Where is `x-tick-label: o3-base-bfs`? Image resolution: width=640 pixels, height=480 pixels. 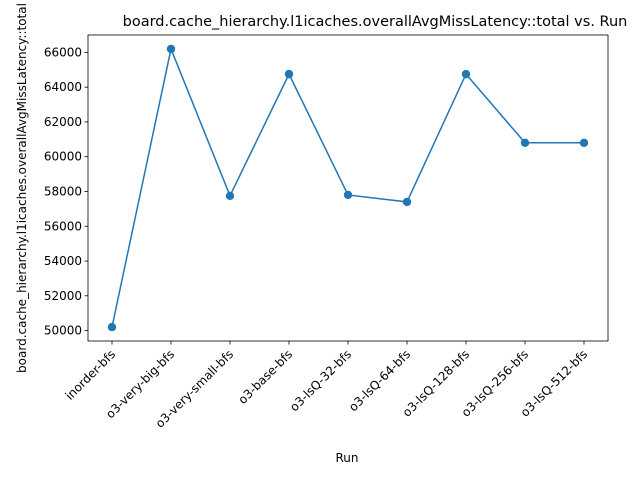
x-tick-label: o3-base-bfs is located at coordinates (265, 377).